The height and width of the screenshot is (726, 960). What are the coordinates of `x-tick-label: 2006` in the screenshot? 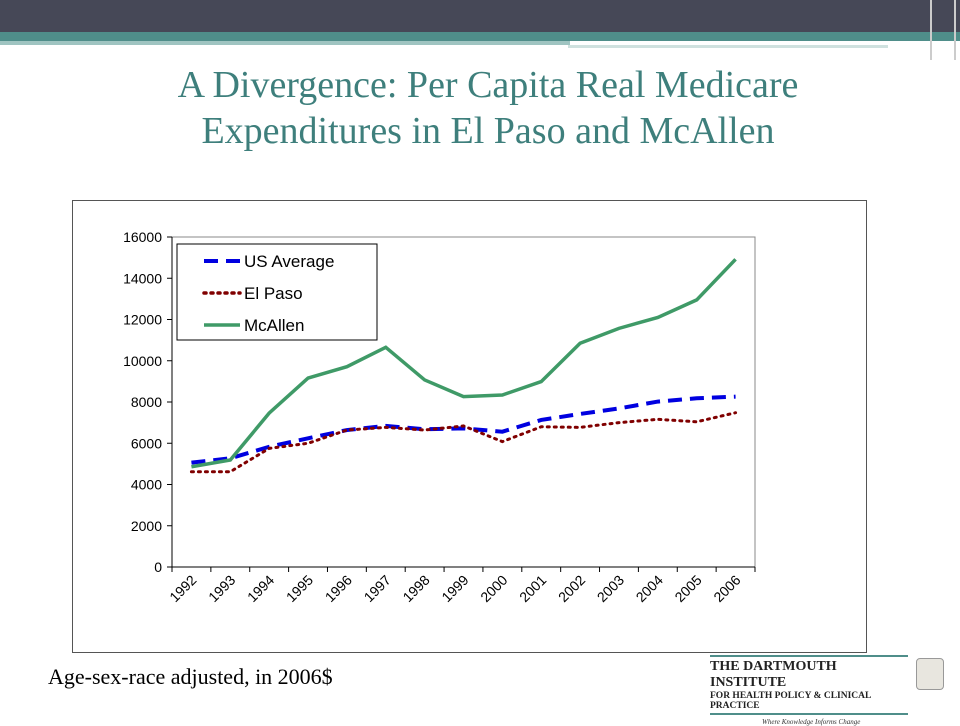 It's located at (726, 588).